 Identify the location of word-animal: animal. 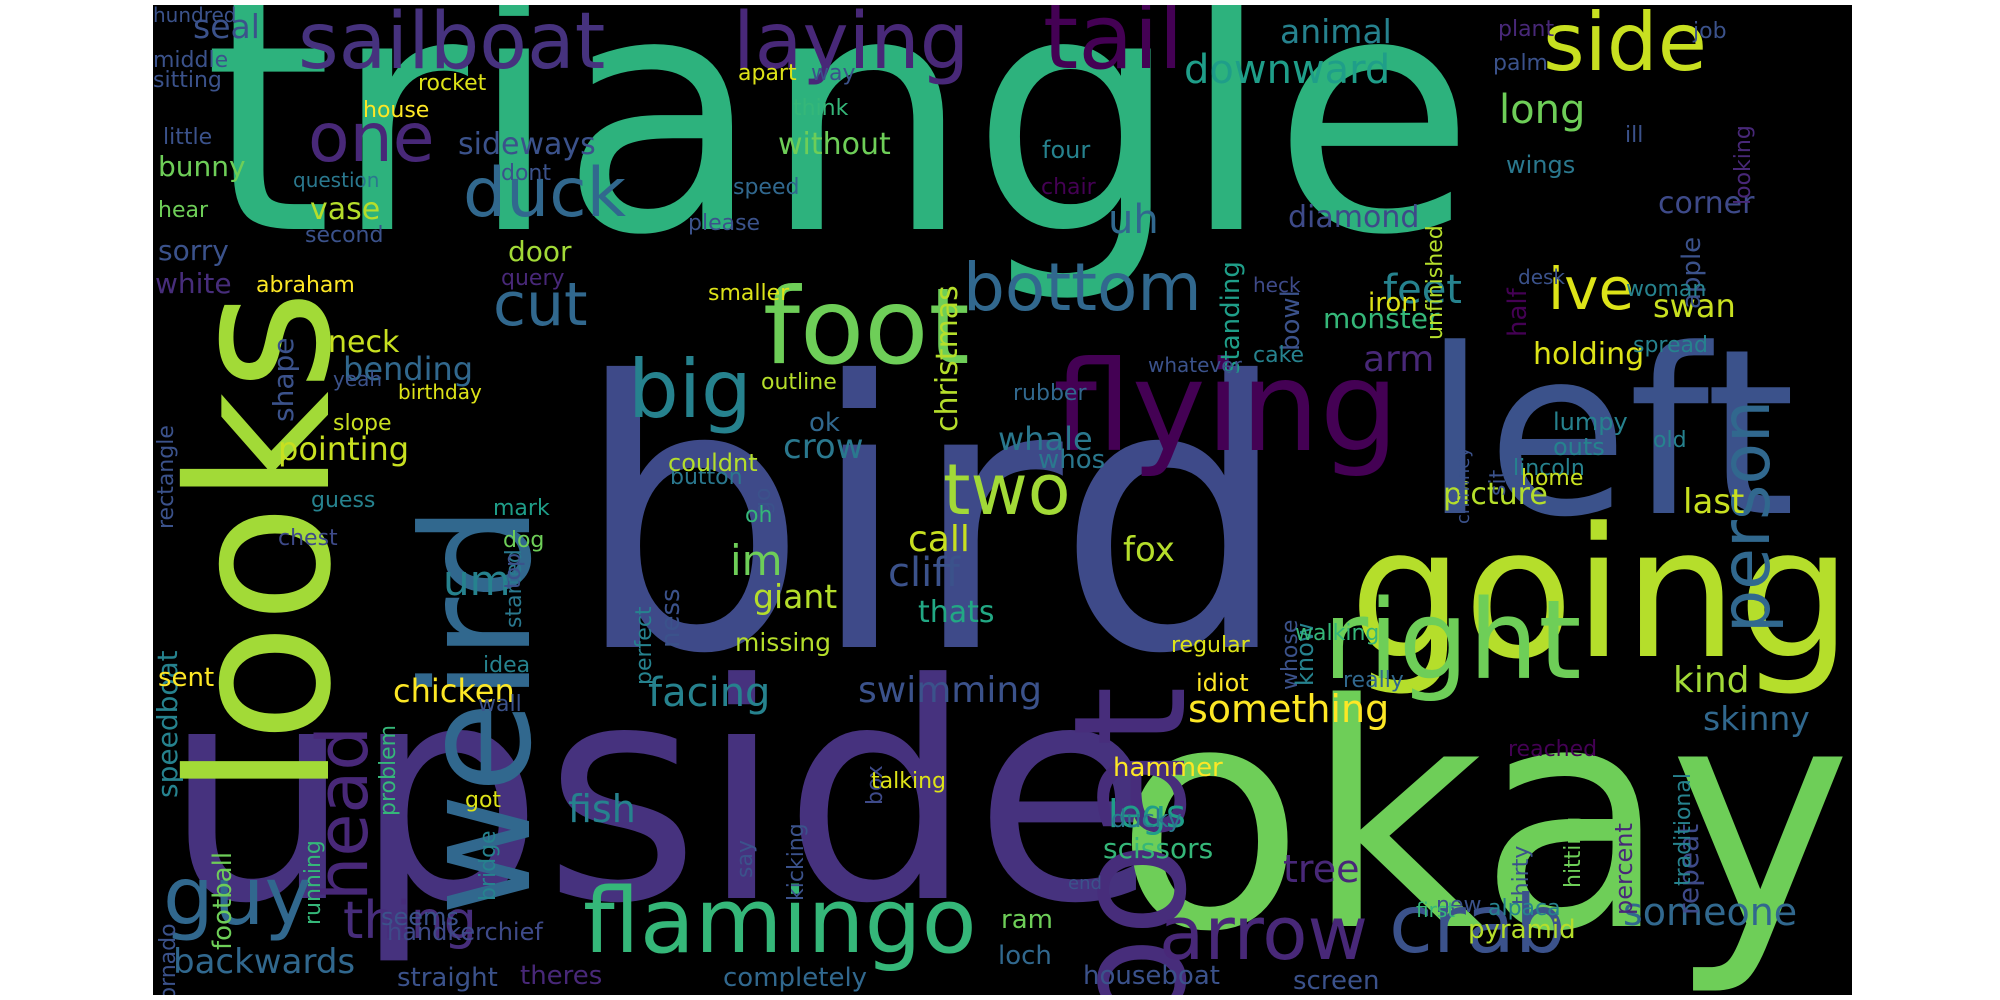
(1336, 31).